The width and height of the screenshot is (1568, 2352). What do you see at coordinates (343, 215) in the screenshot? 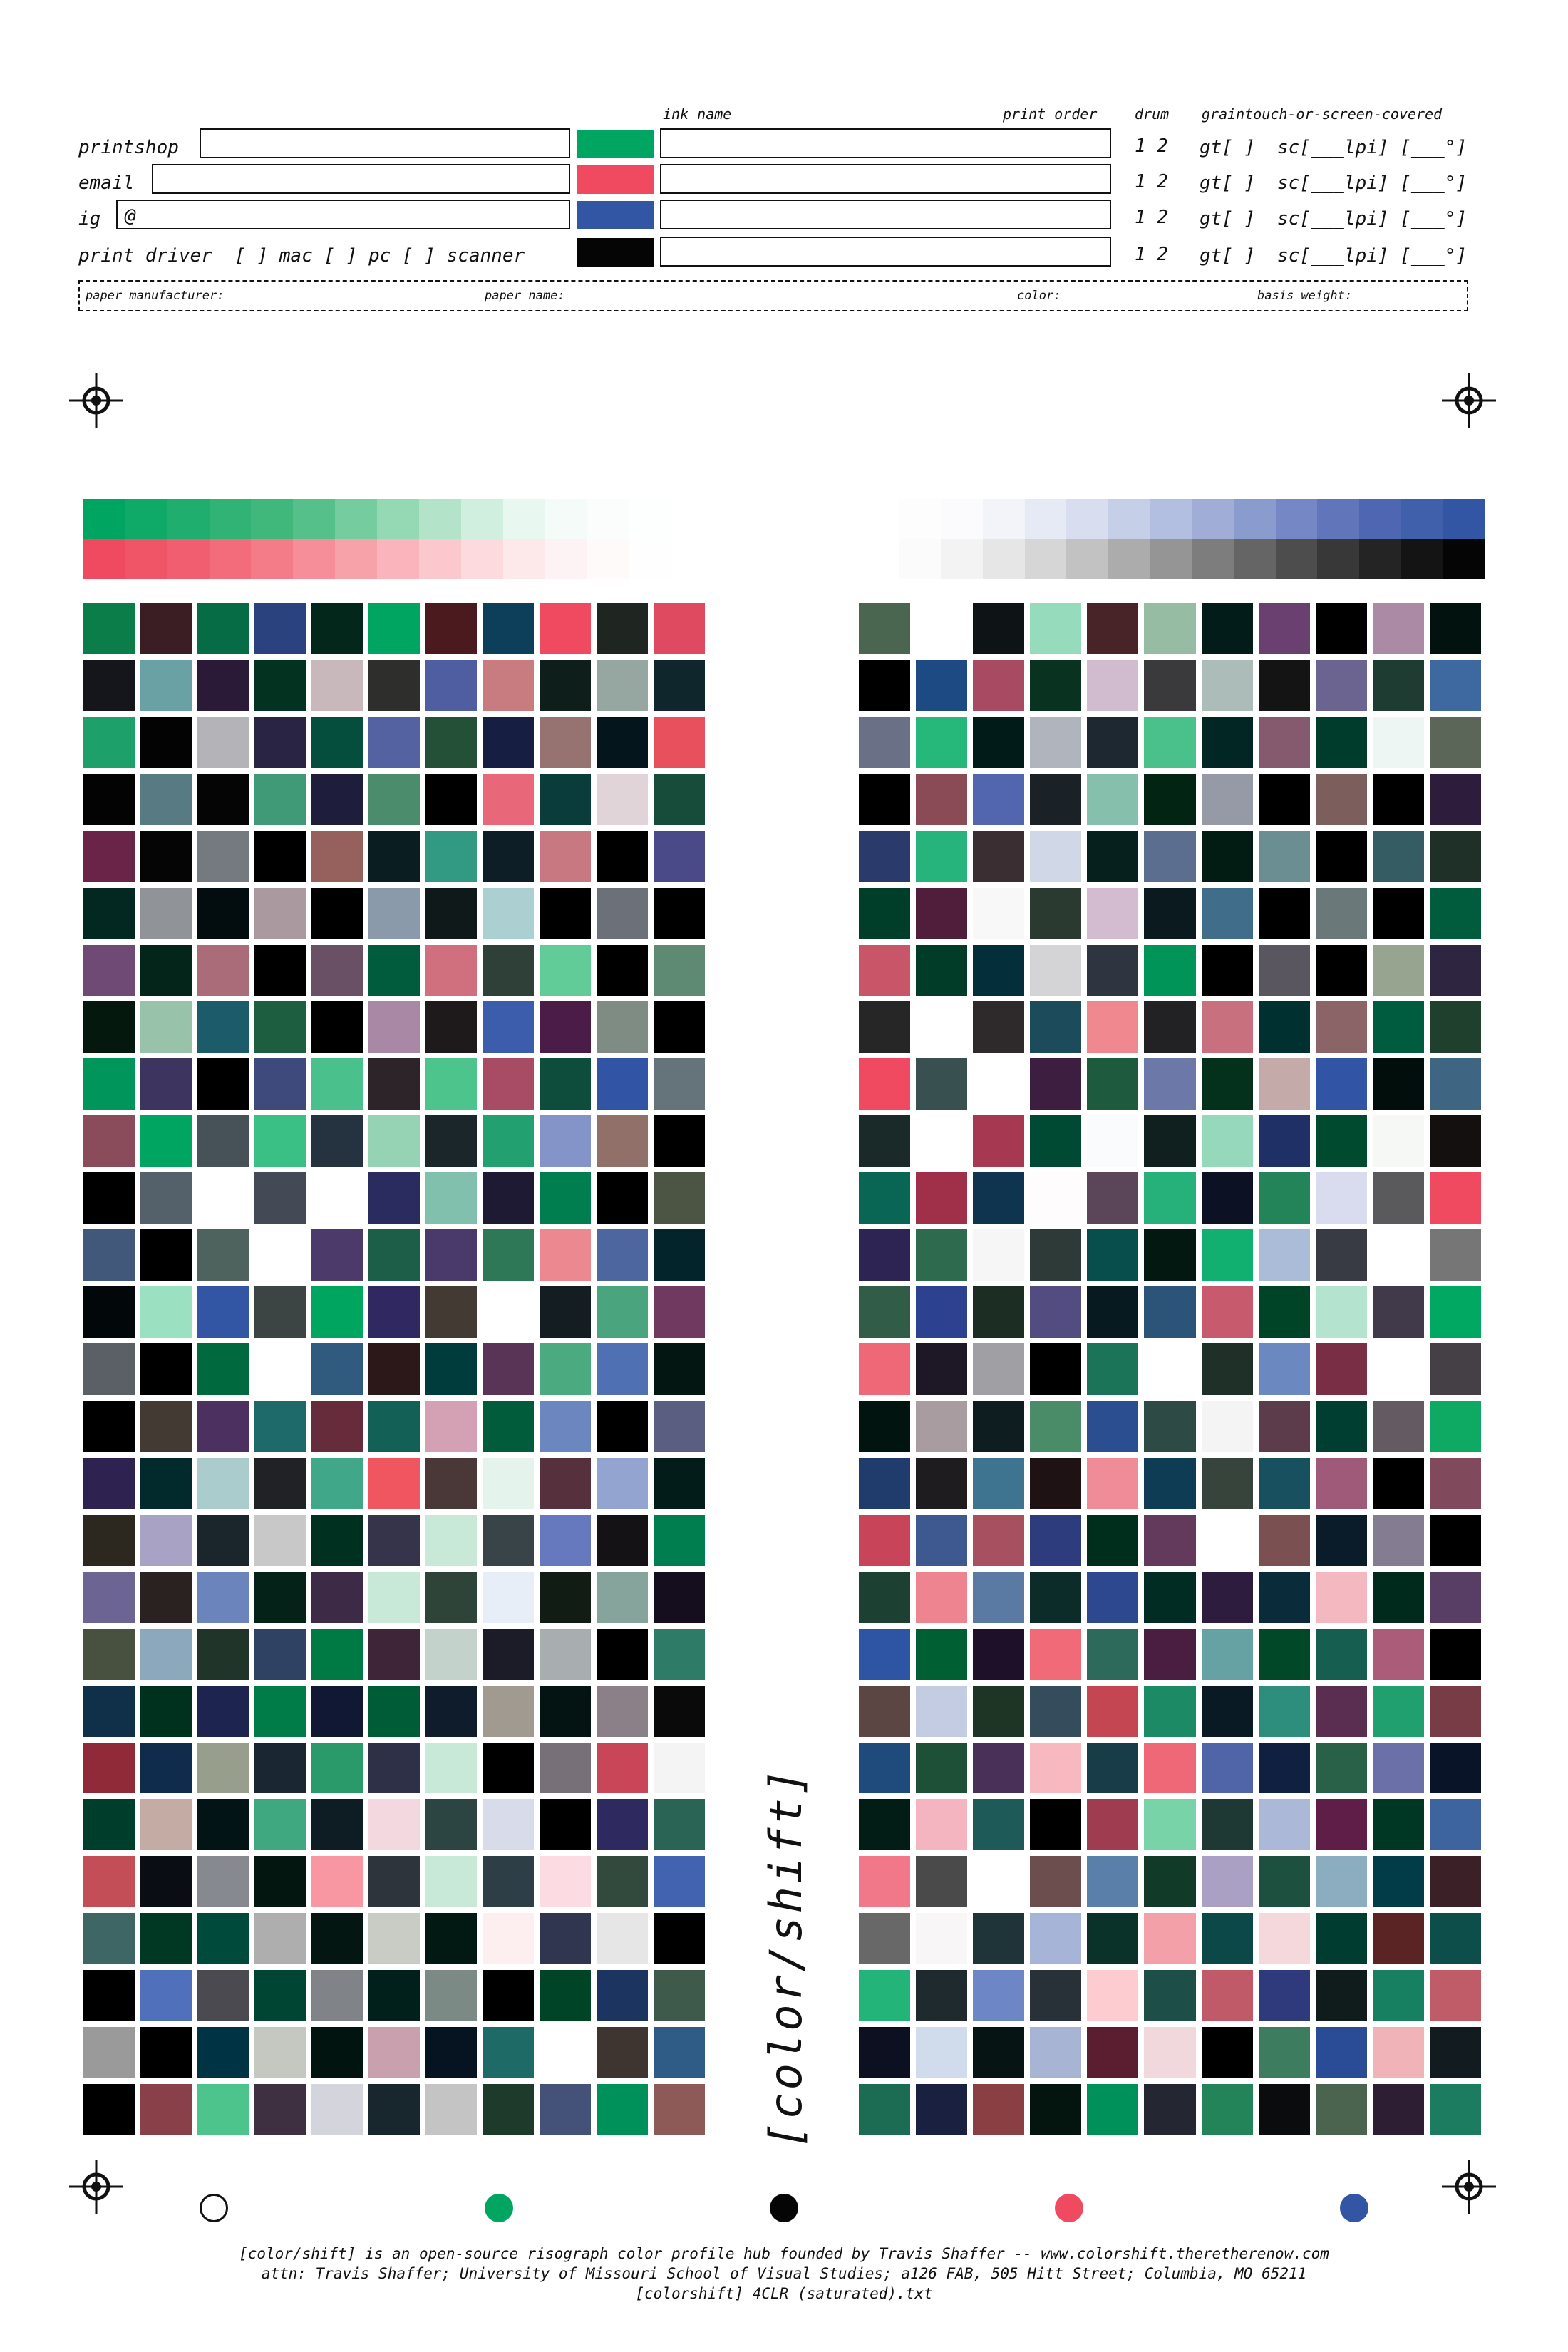
I see `ig-input: @` at bounding box center [343, 215].